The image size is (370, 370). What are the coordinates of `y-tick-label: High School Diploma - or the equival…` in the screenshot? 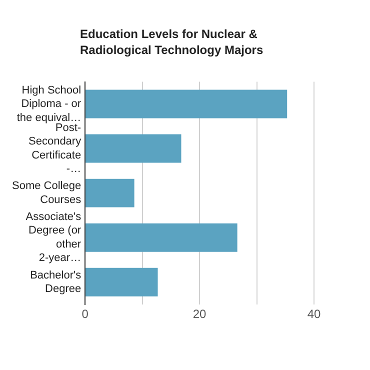 It's located at (49, 104).